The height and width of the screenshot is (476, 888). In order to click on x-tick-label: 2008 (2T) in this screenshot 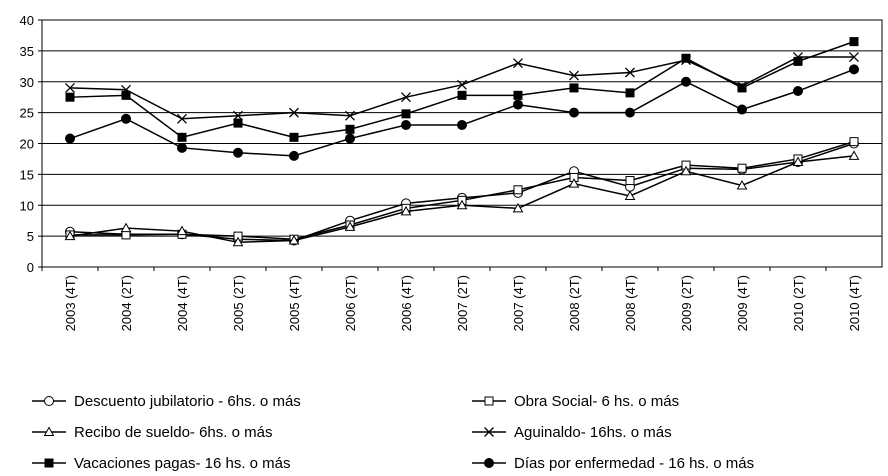, I will do `click(574, 303)`.